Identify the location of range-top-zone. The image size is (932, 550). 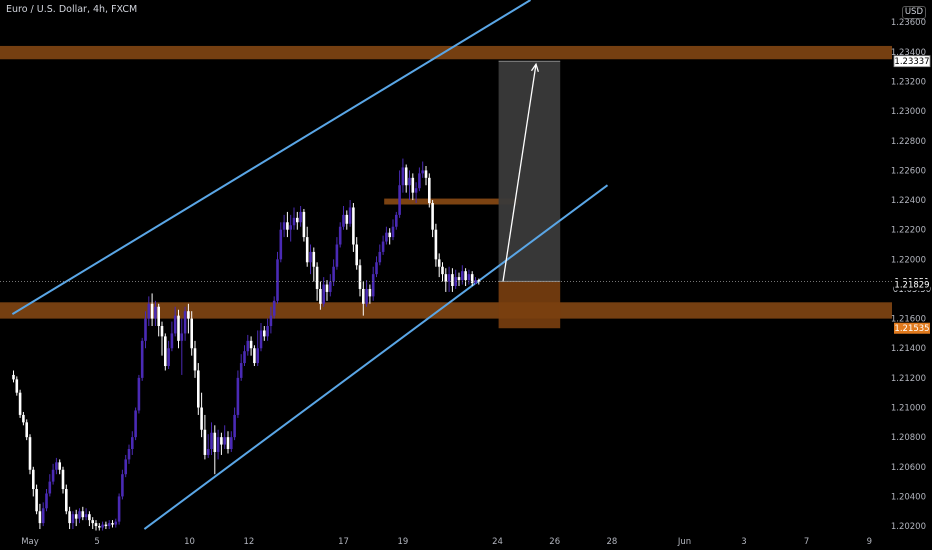
(451, 201).